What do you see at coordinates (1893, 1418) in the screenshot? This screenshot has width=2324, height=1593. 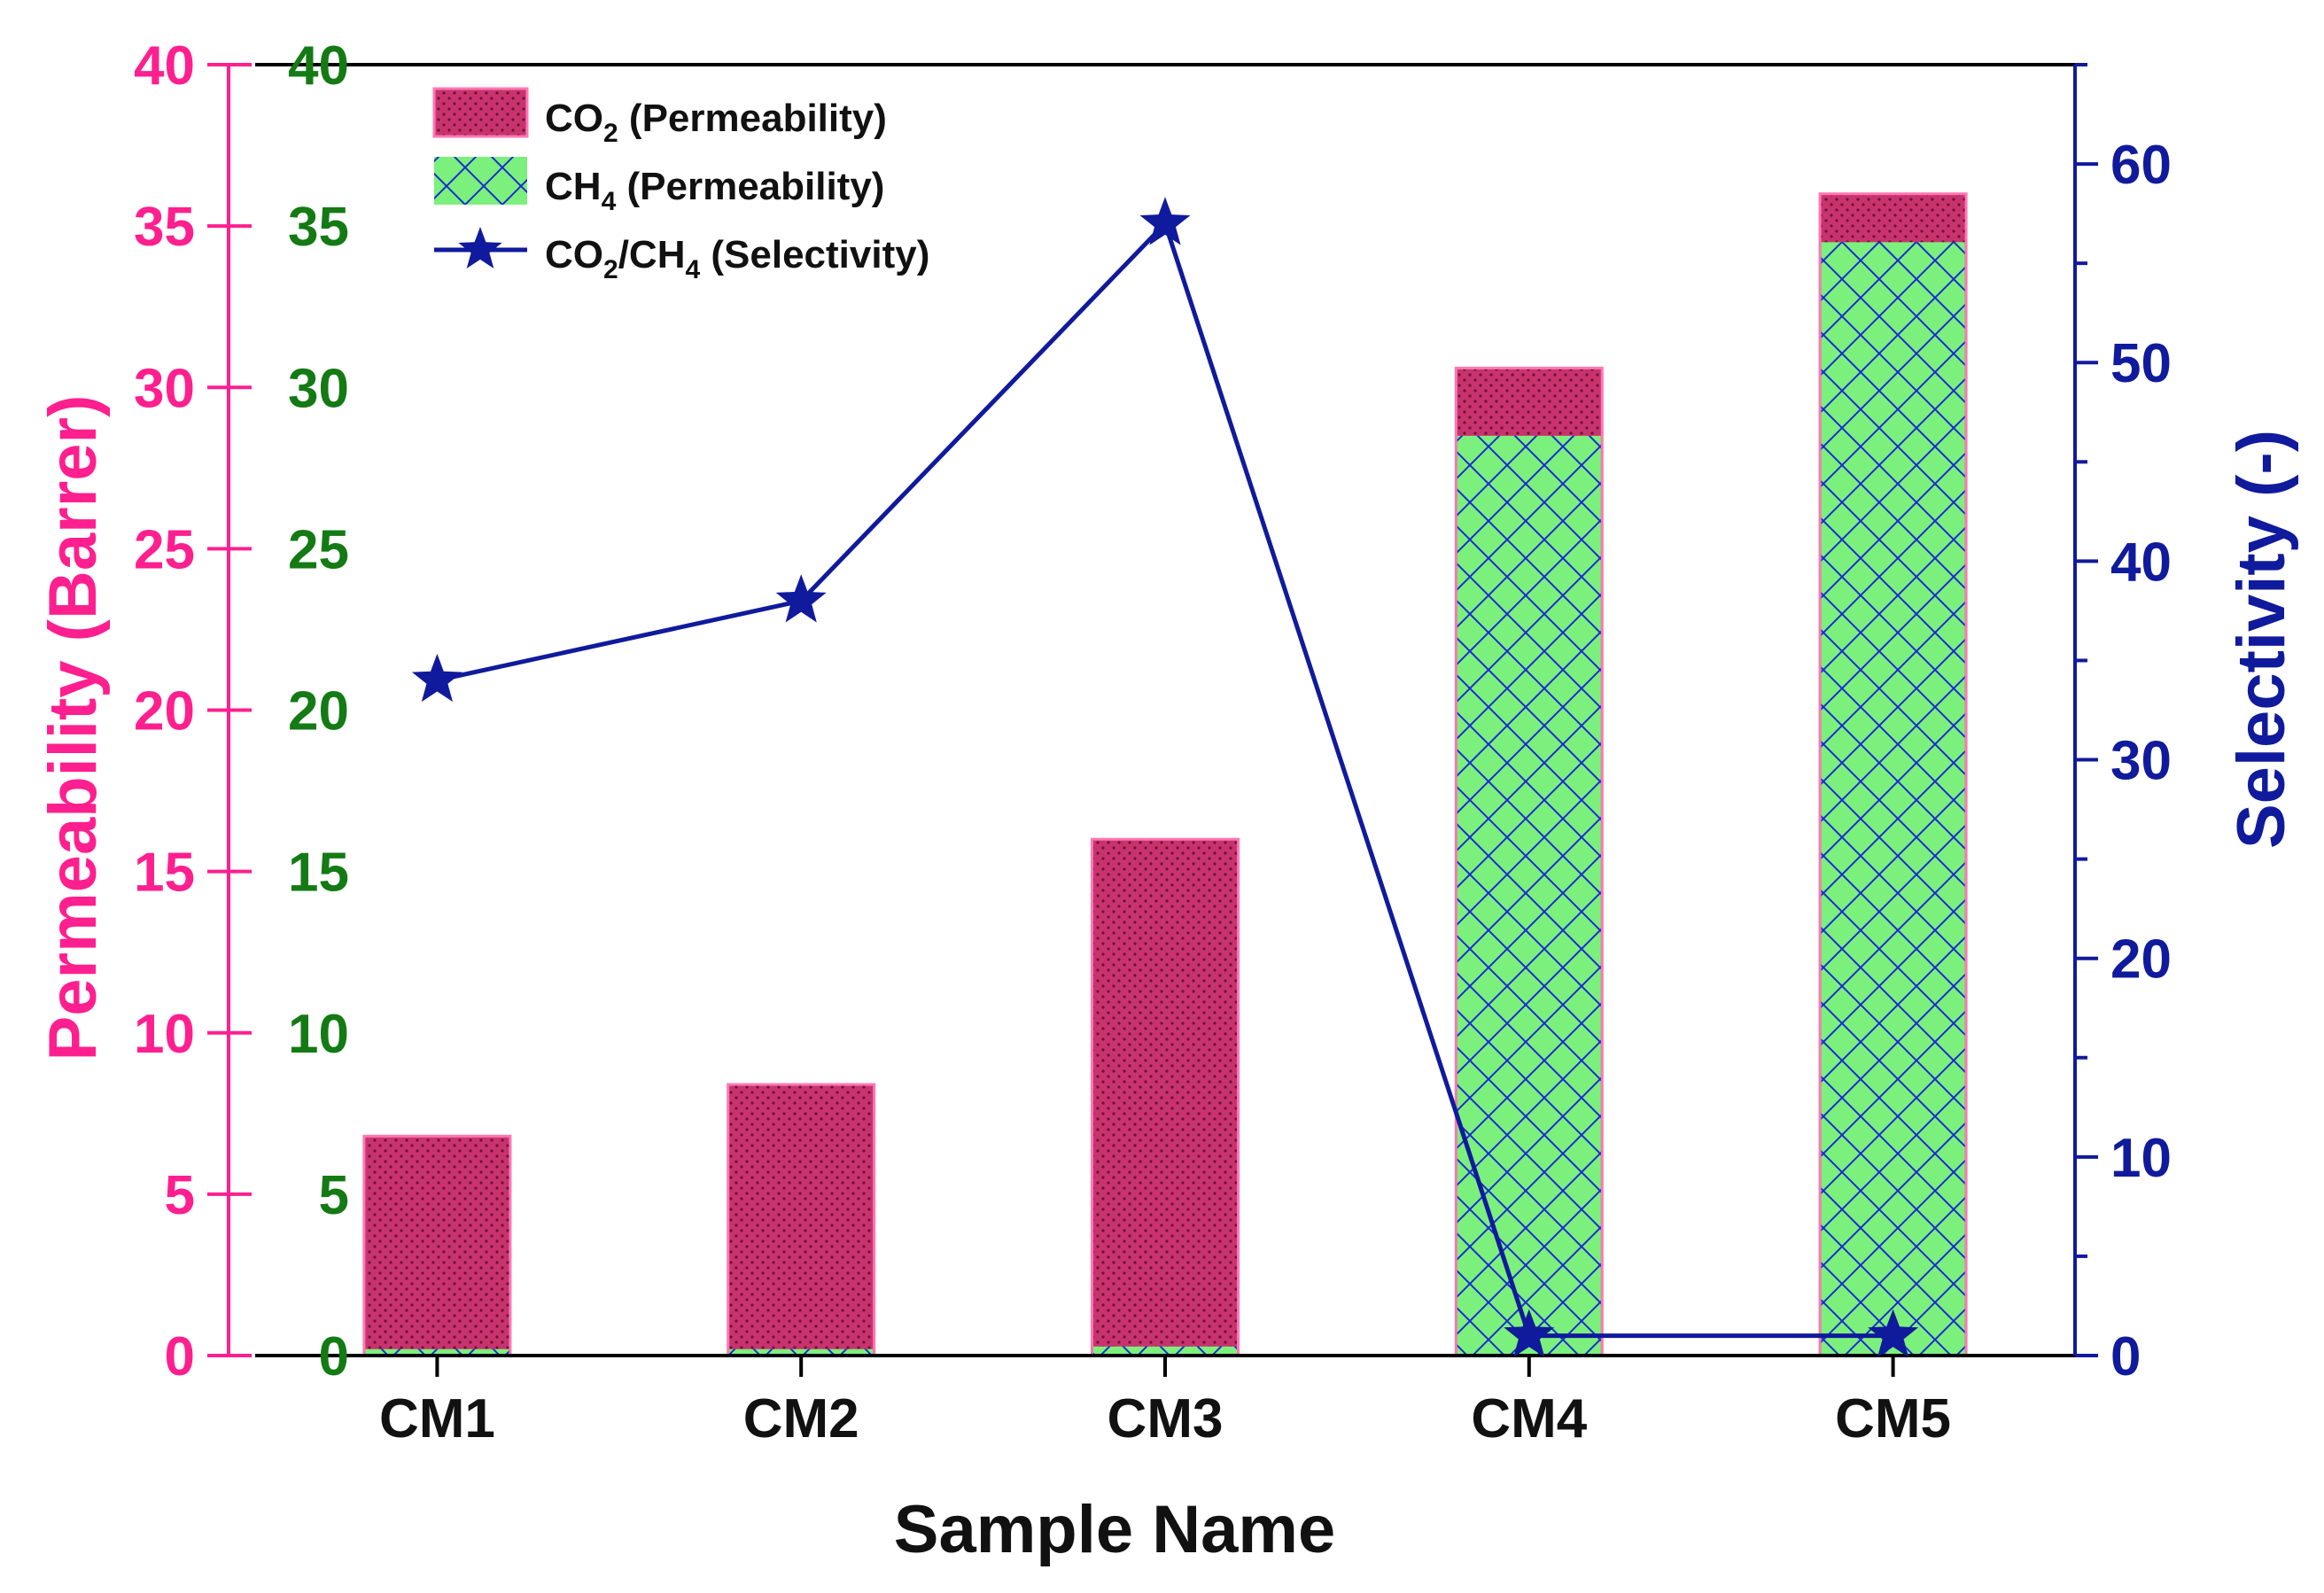 I see `x-tick-label-cm5: CM5` at bounding box center [1893, 1418].